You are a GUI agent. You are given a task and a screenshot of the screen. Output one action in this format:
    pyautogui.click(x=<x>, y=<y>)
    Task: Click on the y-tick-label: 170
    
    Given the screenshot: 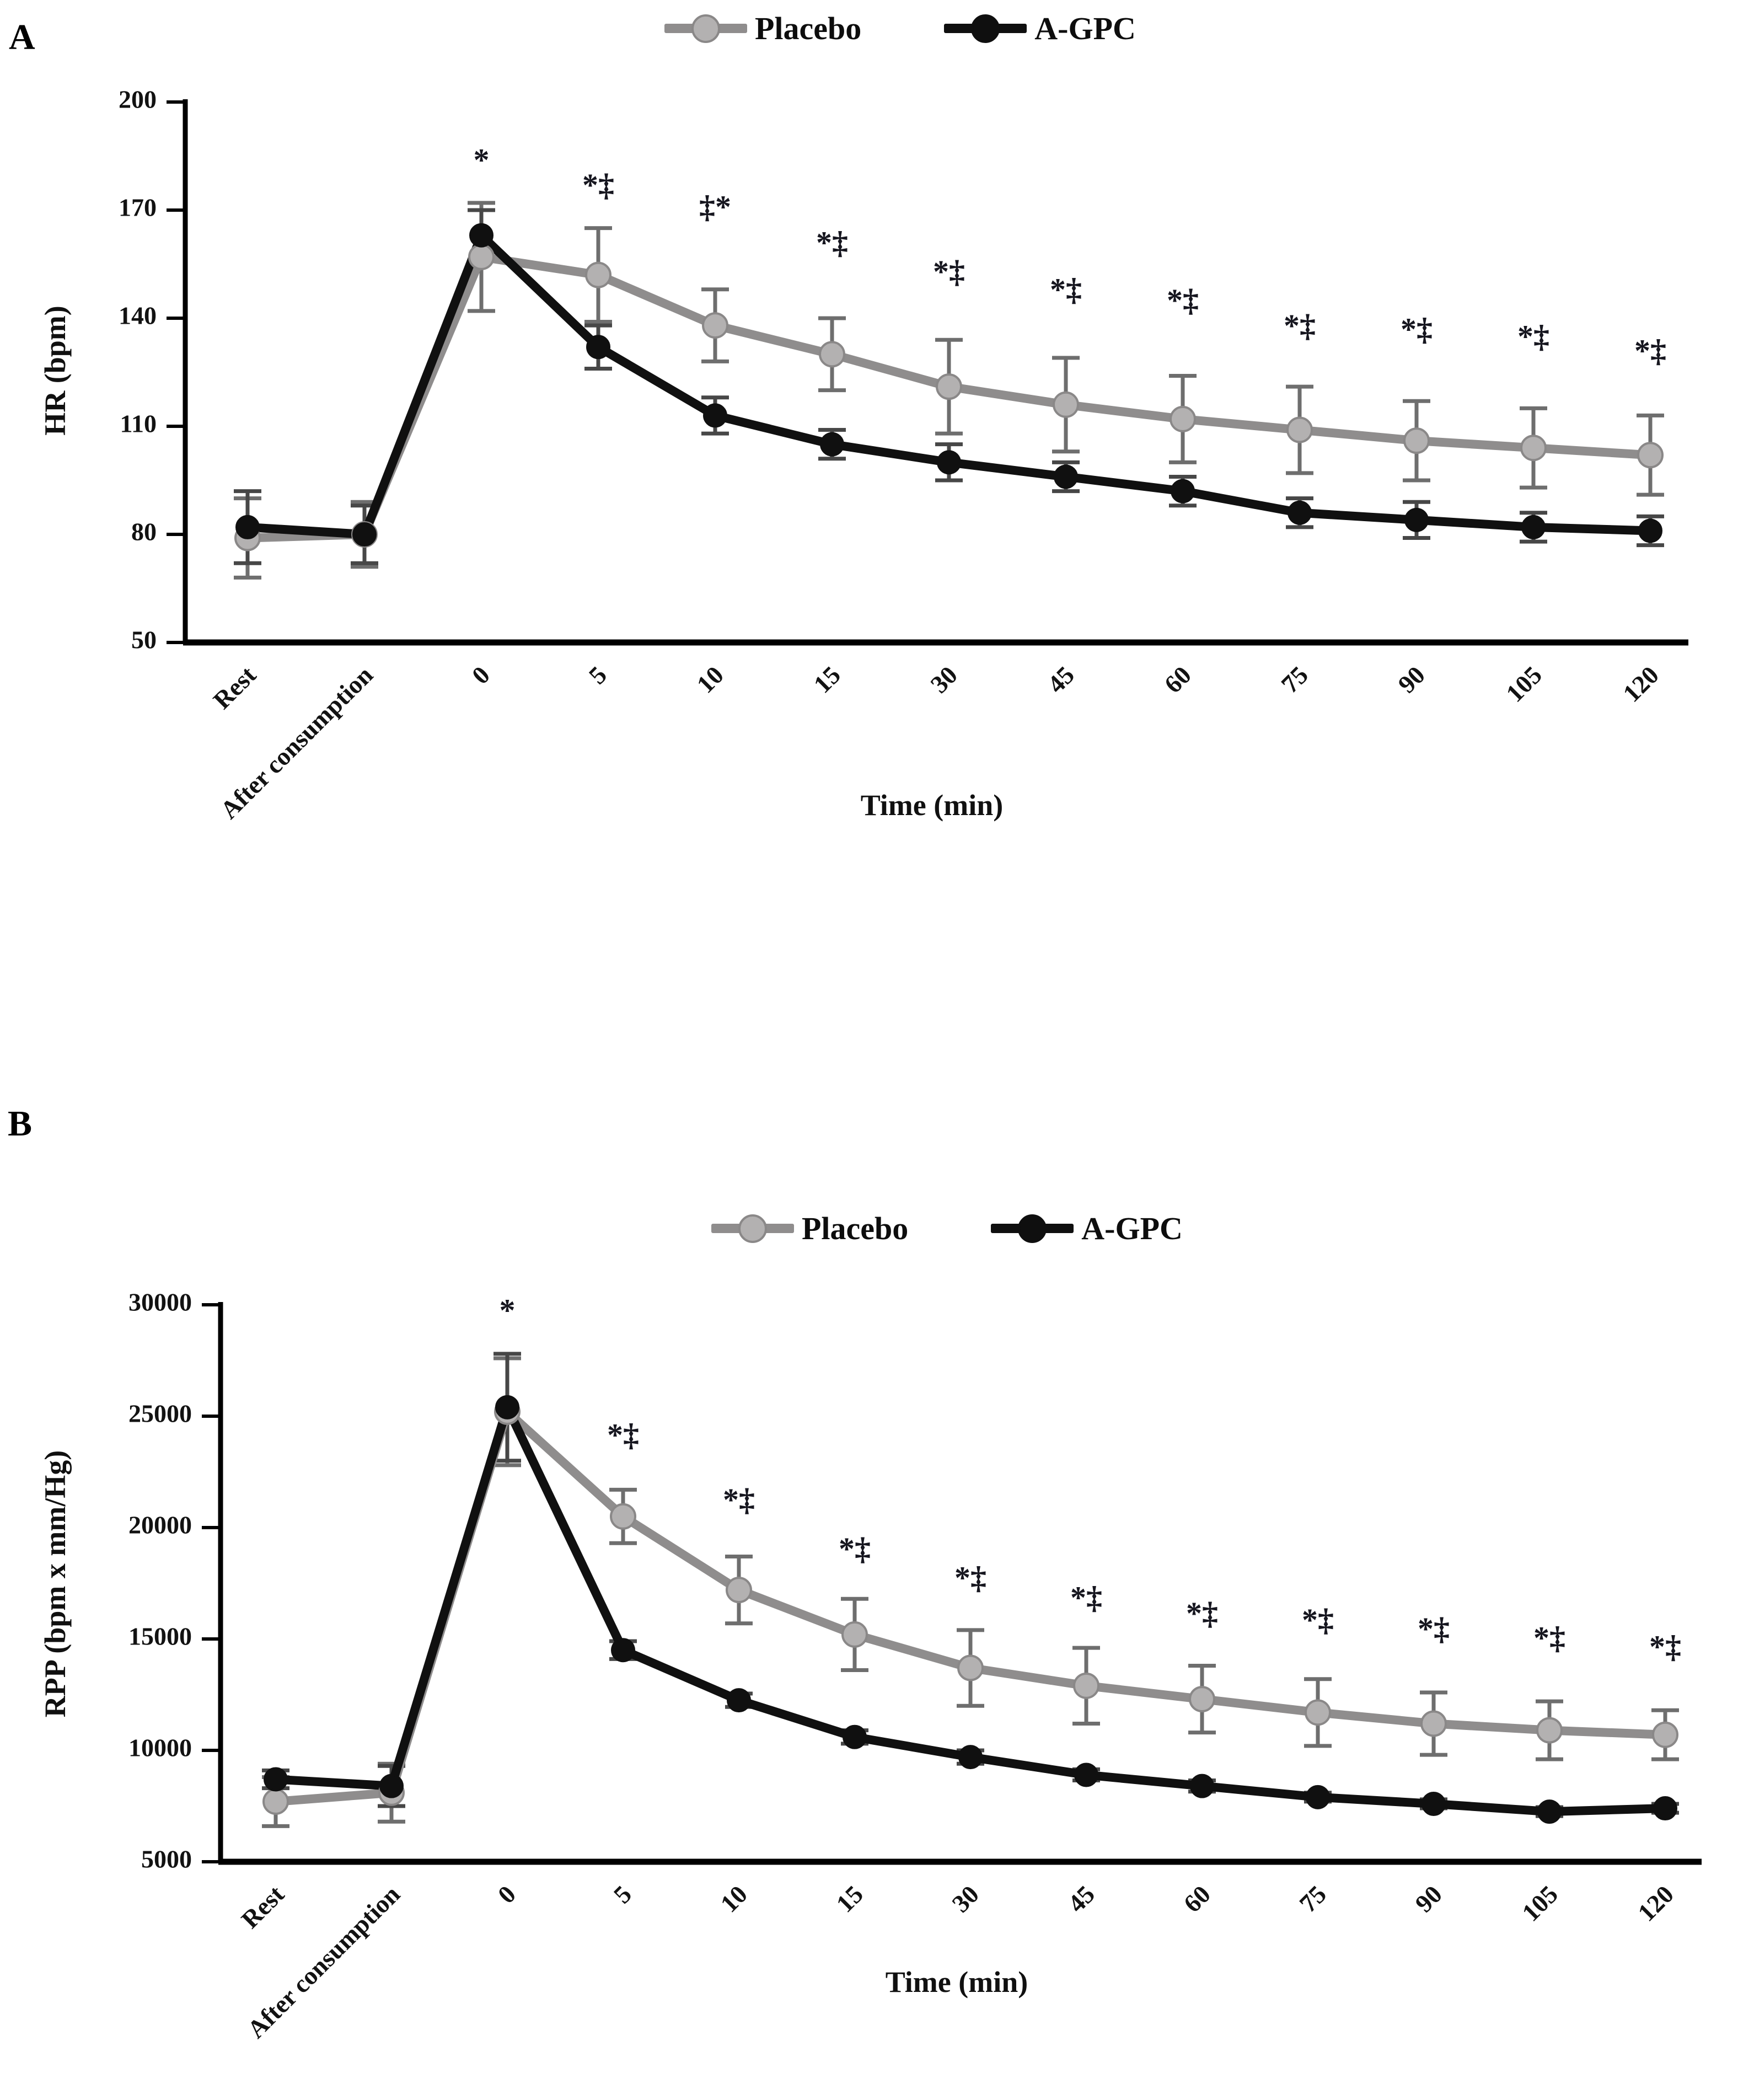 What is the action you would take?
    pyautogui.click(x=138, y=208)
    